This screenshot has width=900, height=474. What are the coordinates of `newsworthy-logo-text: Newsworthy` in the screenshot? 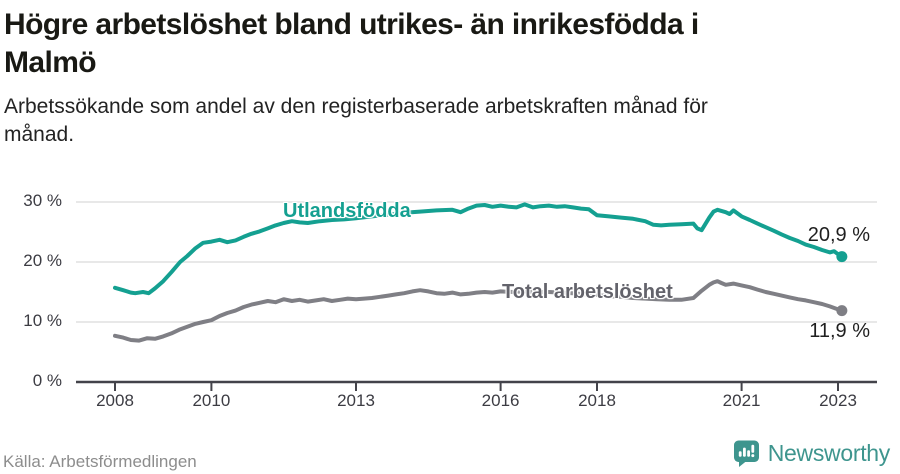 It's located at (829, 453).